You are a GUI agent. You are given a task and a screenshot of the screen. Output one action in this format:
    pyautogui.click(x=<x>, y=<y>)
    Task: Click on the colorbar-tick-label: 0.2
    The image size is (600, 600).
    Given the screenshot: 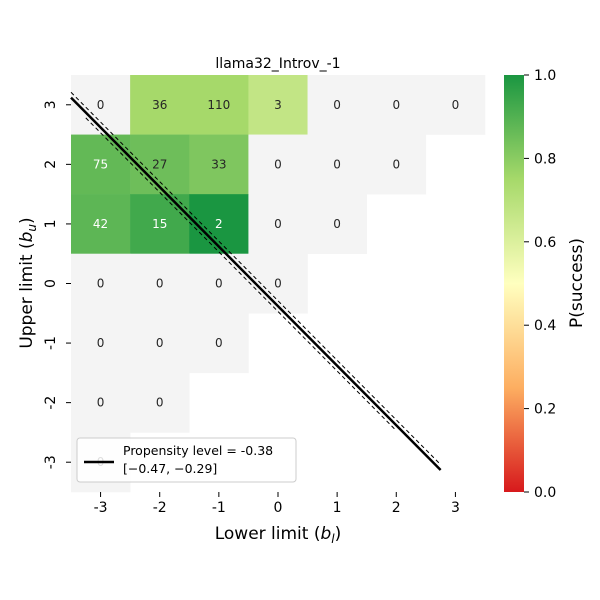 What is the action you would take?
    pyautogui.click(x=545, y=410)
    